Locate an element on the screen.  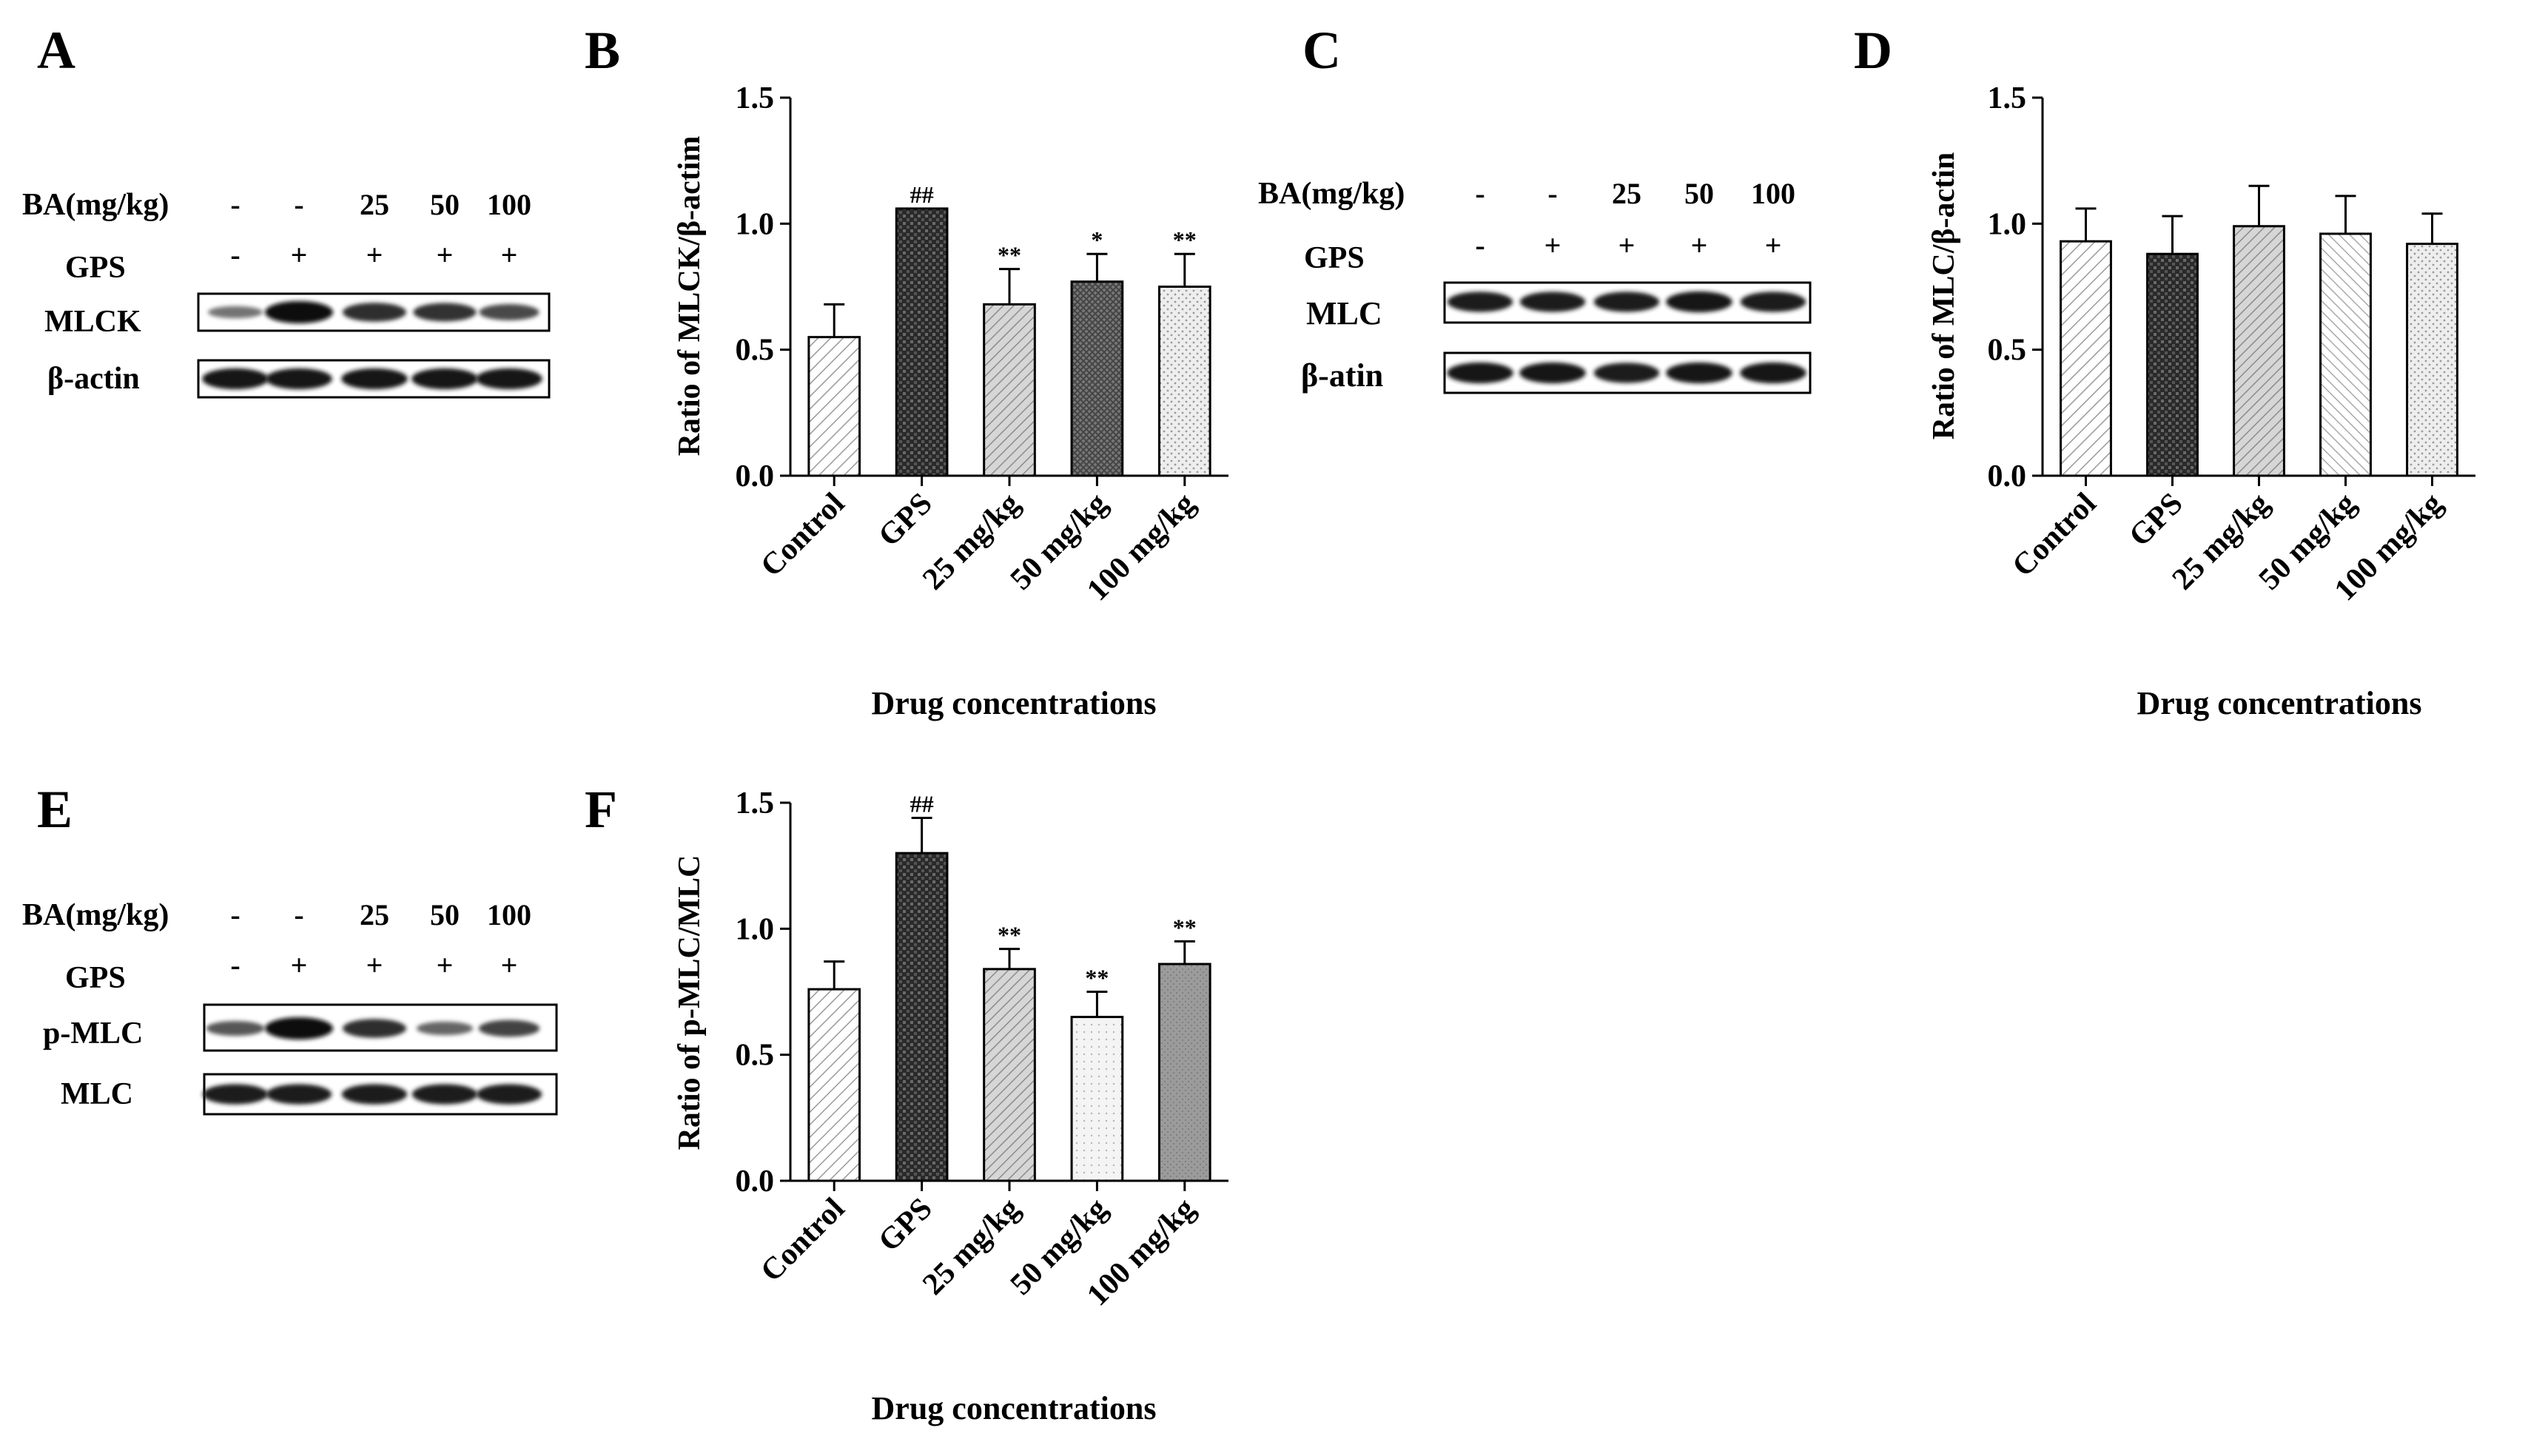
blot-e-ba-lane-3: 25 is located at coordinates (375, 915).